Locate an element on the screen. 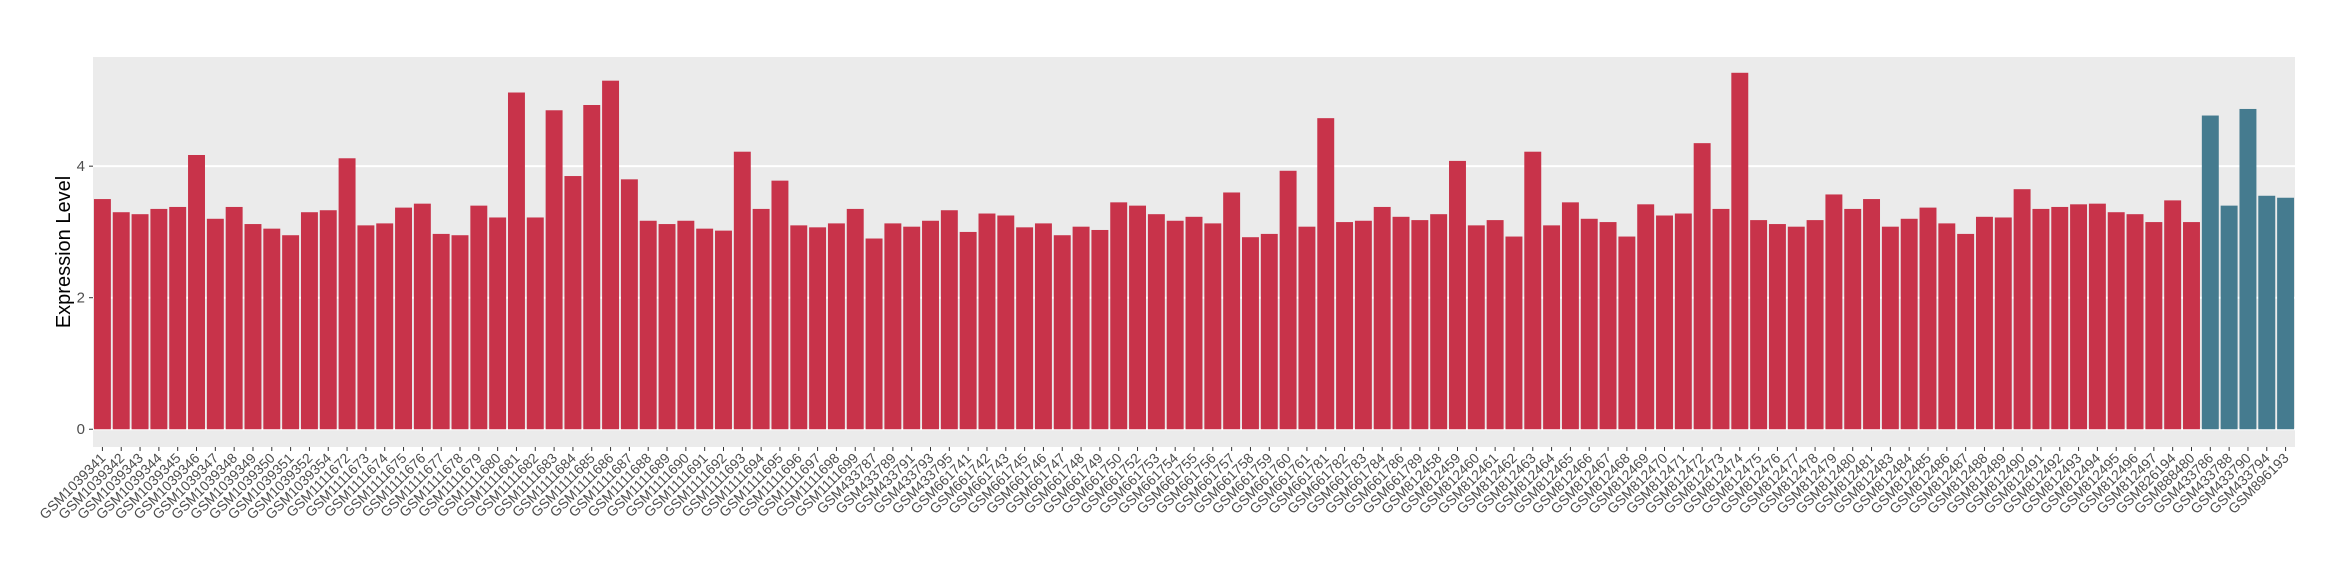  y-tick-label: 0 is located at coordinates (81, 429).